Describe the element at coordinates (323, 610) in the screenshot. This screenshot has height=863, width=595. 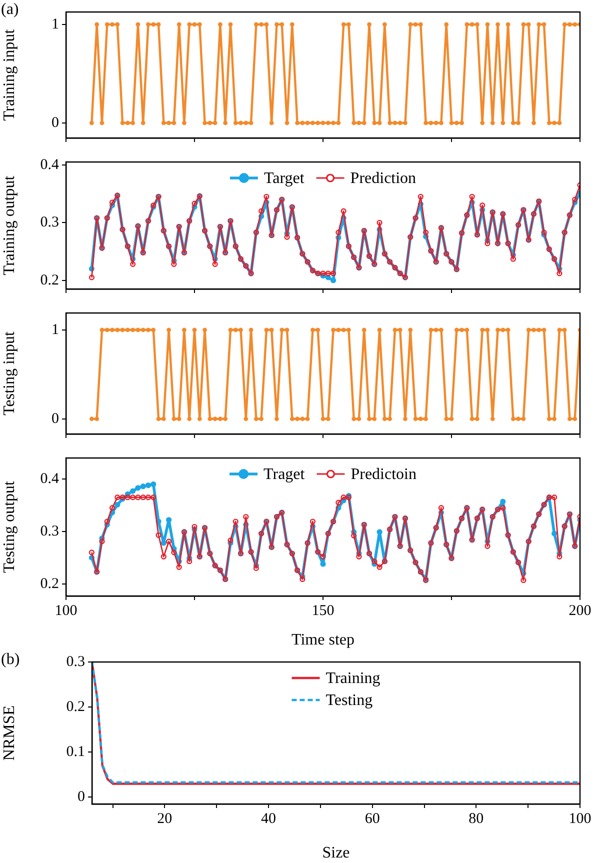
I see `x-tick-label: 150` at that location.